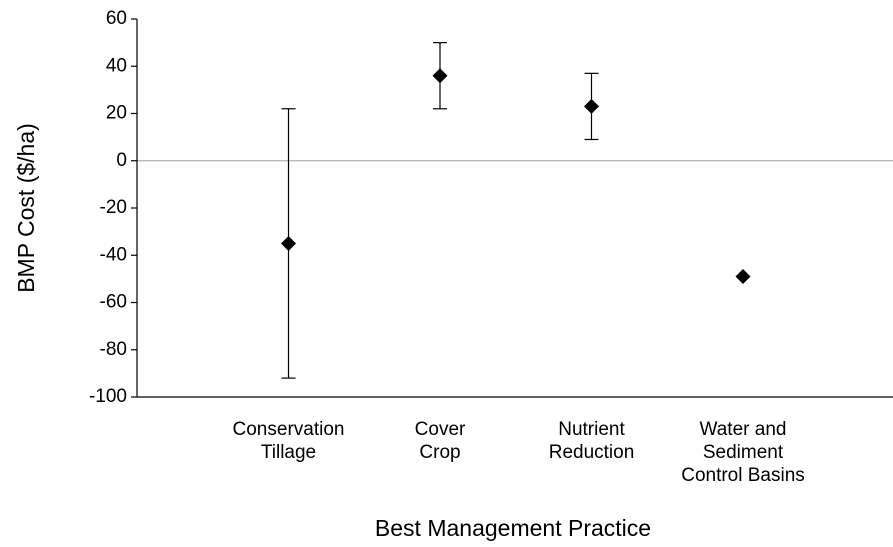 This screenshot has width=893, height=547. Describe the element at coordinates (113, 349) in the screenshot. I see `y-tick-label: -80` at that location.